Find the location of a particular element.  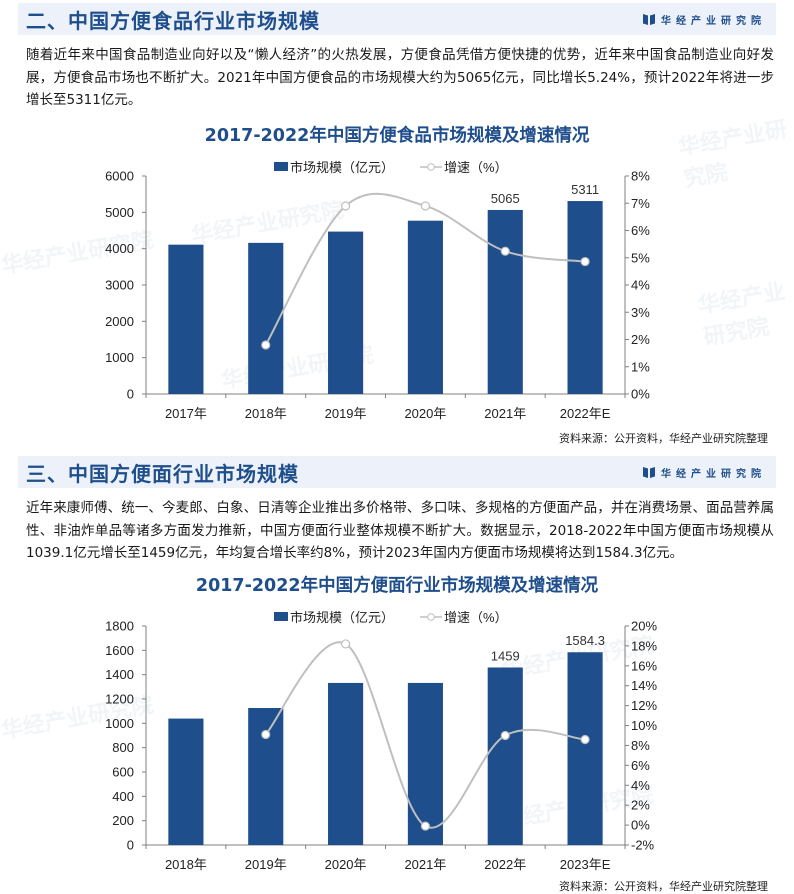

left-tick-label: 3000 is located at coordinates (119, 285).